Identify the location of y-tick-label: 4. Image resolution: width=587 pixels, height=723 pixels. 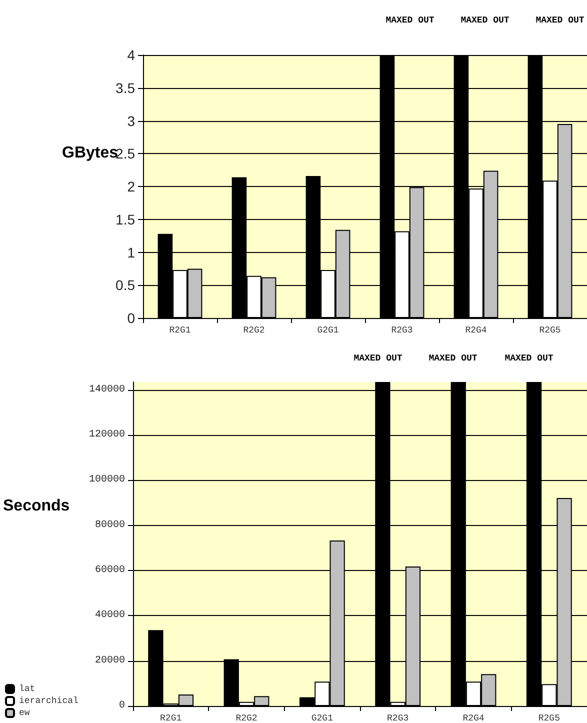
(131, 55).